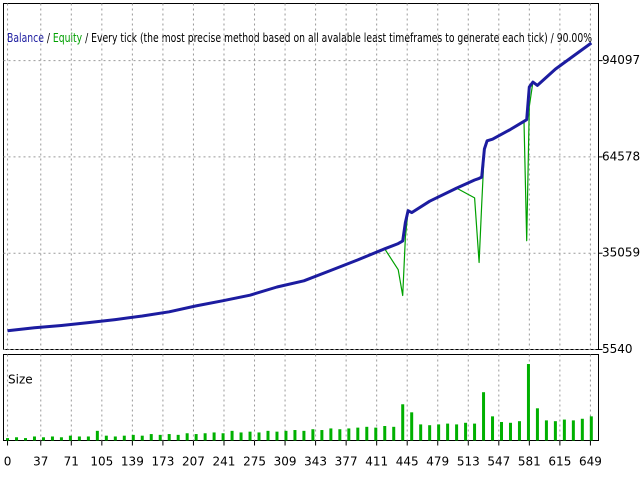 Image resolution: width=640 pixels, height=480 pixels. I want to click on y-tick-label: 64578, so click(621, 156).